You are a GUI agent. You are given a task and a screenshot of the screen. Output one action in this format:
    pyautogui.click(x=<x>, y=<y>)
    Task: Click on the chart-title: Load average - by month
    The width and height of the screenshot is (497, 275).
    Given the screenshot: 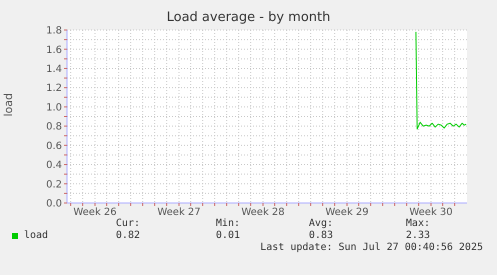 What is the action you would take?
    pyautogui.click(x=249, y=17)
    